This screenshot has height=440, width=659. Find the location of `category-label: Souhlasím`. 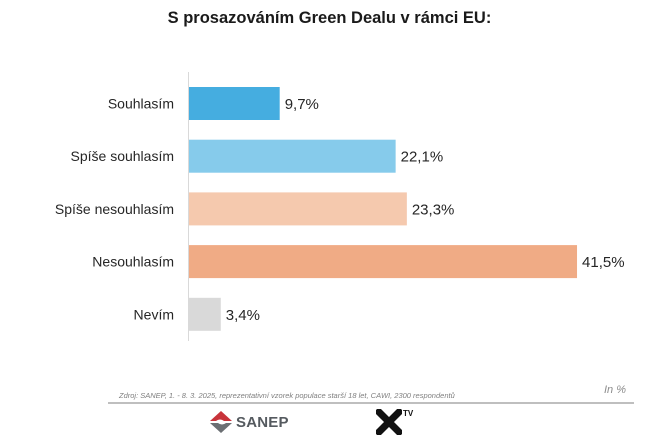

category-label: Souhlasím is located at coordinates (141, 104).